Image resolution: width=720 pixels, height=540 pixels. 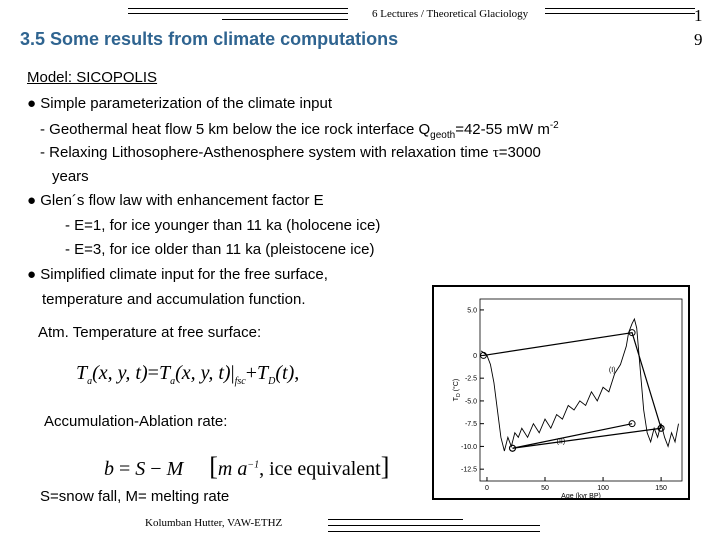 I want to click on formula: Ta(x, y, t)=Ta(x, y, t)|fsc+TD(t),, so click(x=188, y=374).